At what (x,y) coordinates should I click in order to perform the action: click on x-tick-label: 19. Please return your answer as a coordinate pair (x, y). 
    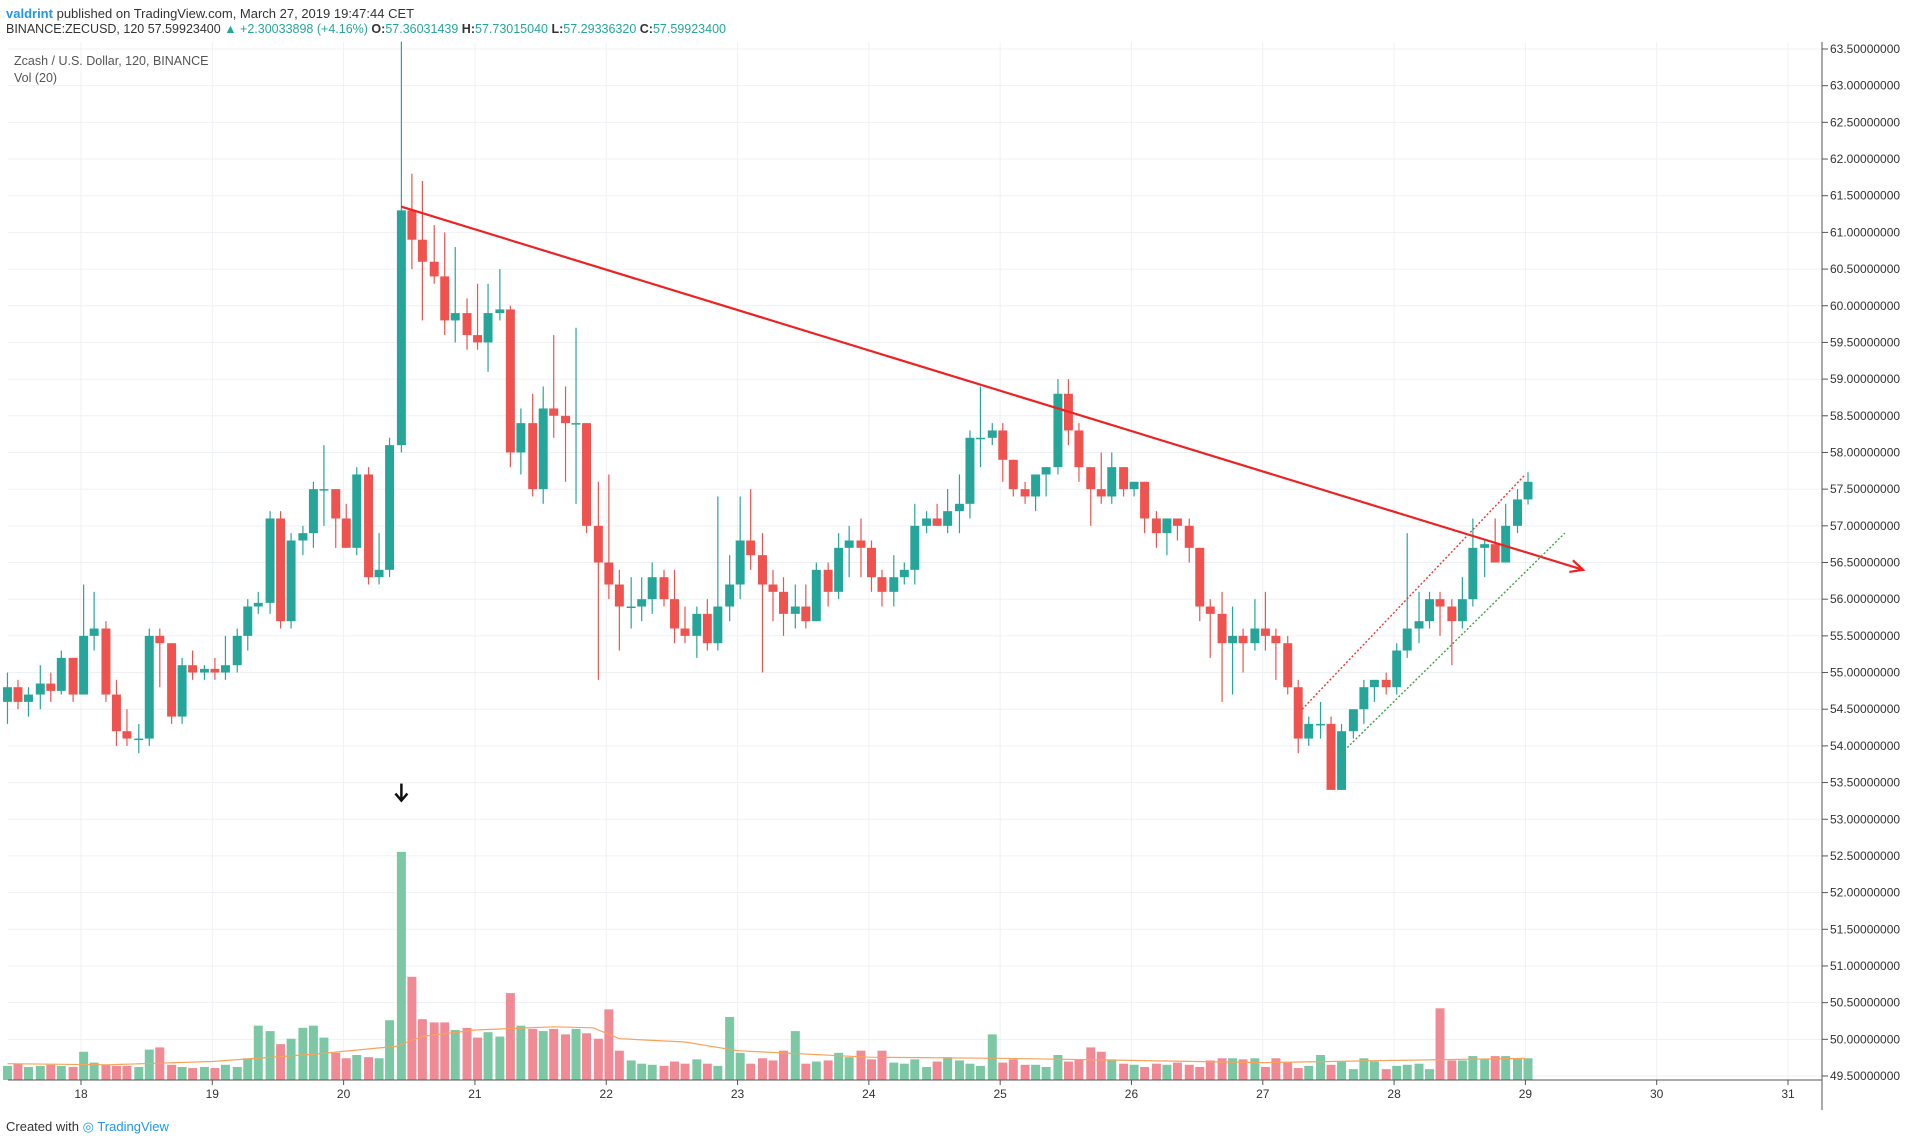
    Looking at the image, I should click on (213, 1094).